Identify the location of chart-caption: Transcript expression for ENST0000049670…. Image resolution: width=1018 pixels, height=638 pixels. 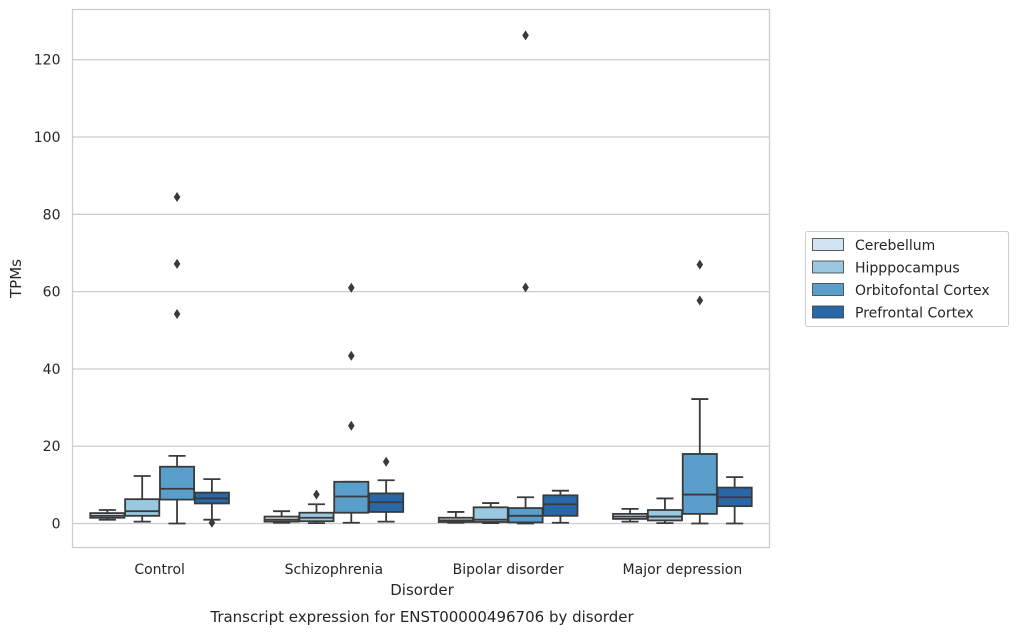
(421, 617).